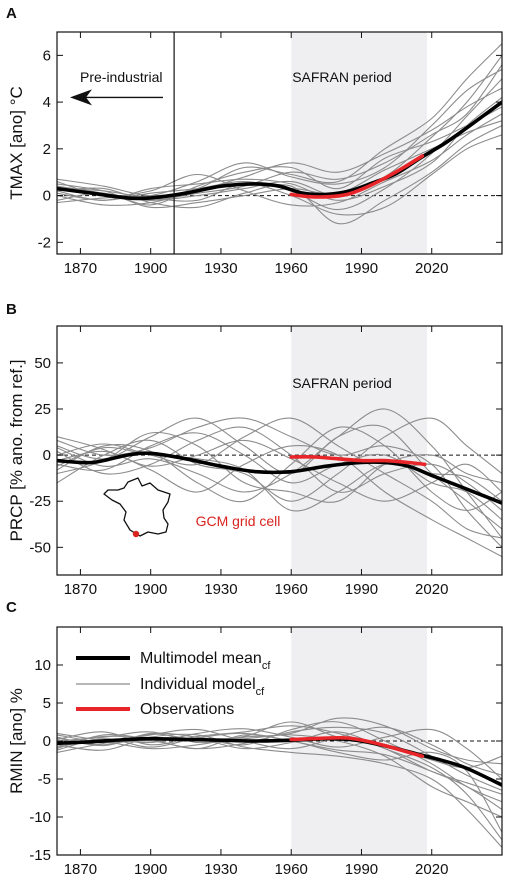 The image size is (510, 880). What do you see at coordinates (42, 363) in the screenshot?
I see `y-tick-label: 50` at bounding box center [42, 363].